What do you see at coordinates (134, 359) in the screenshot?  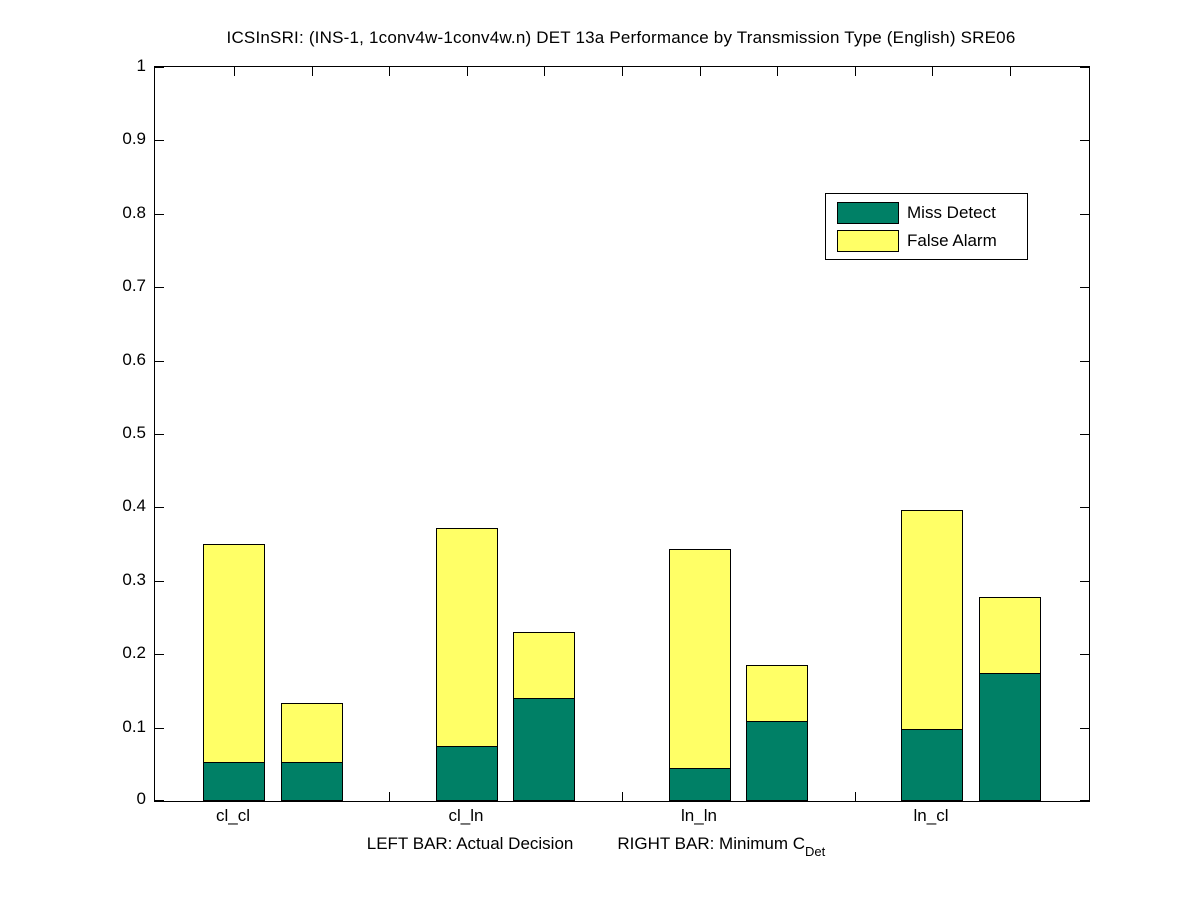 I see `y-tick-label: 0.6` at bounding box center [134, 359].